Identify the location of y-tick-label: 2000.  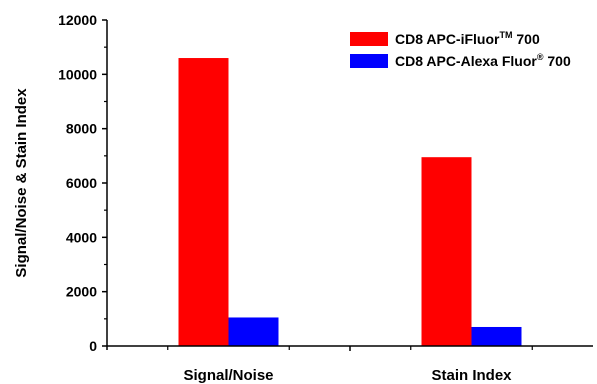
(81, 292).